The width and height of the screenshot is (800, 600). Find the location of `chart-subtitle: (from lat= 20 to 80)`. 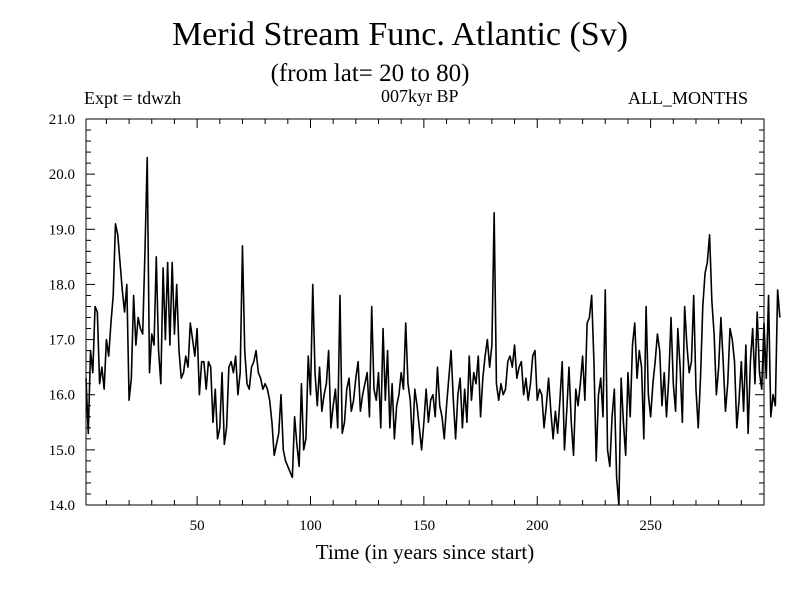

chart-subtitle: (from lat= 20 to 80) is located at coordinates (370, 73).